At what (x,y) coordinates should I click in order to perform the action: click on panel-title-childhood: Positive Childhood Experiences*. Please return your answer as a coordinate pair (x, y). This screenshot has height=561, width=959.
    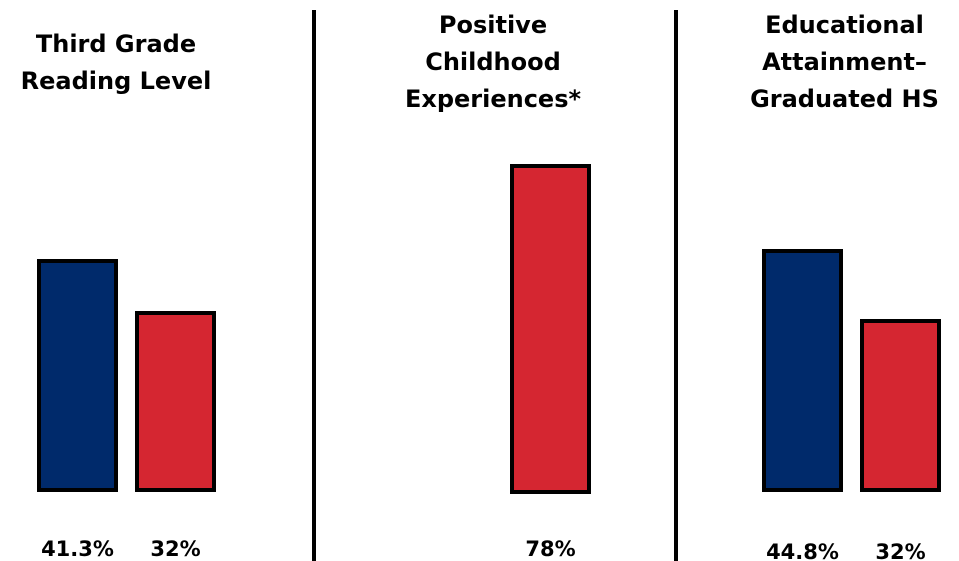
    Looking at the image, I should click on (493, 62).